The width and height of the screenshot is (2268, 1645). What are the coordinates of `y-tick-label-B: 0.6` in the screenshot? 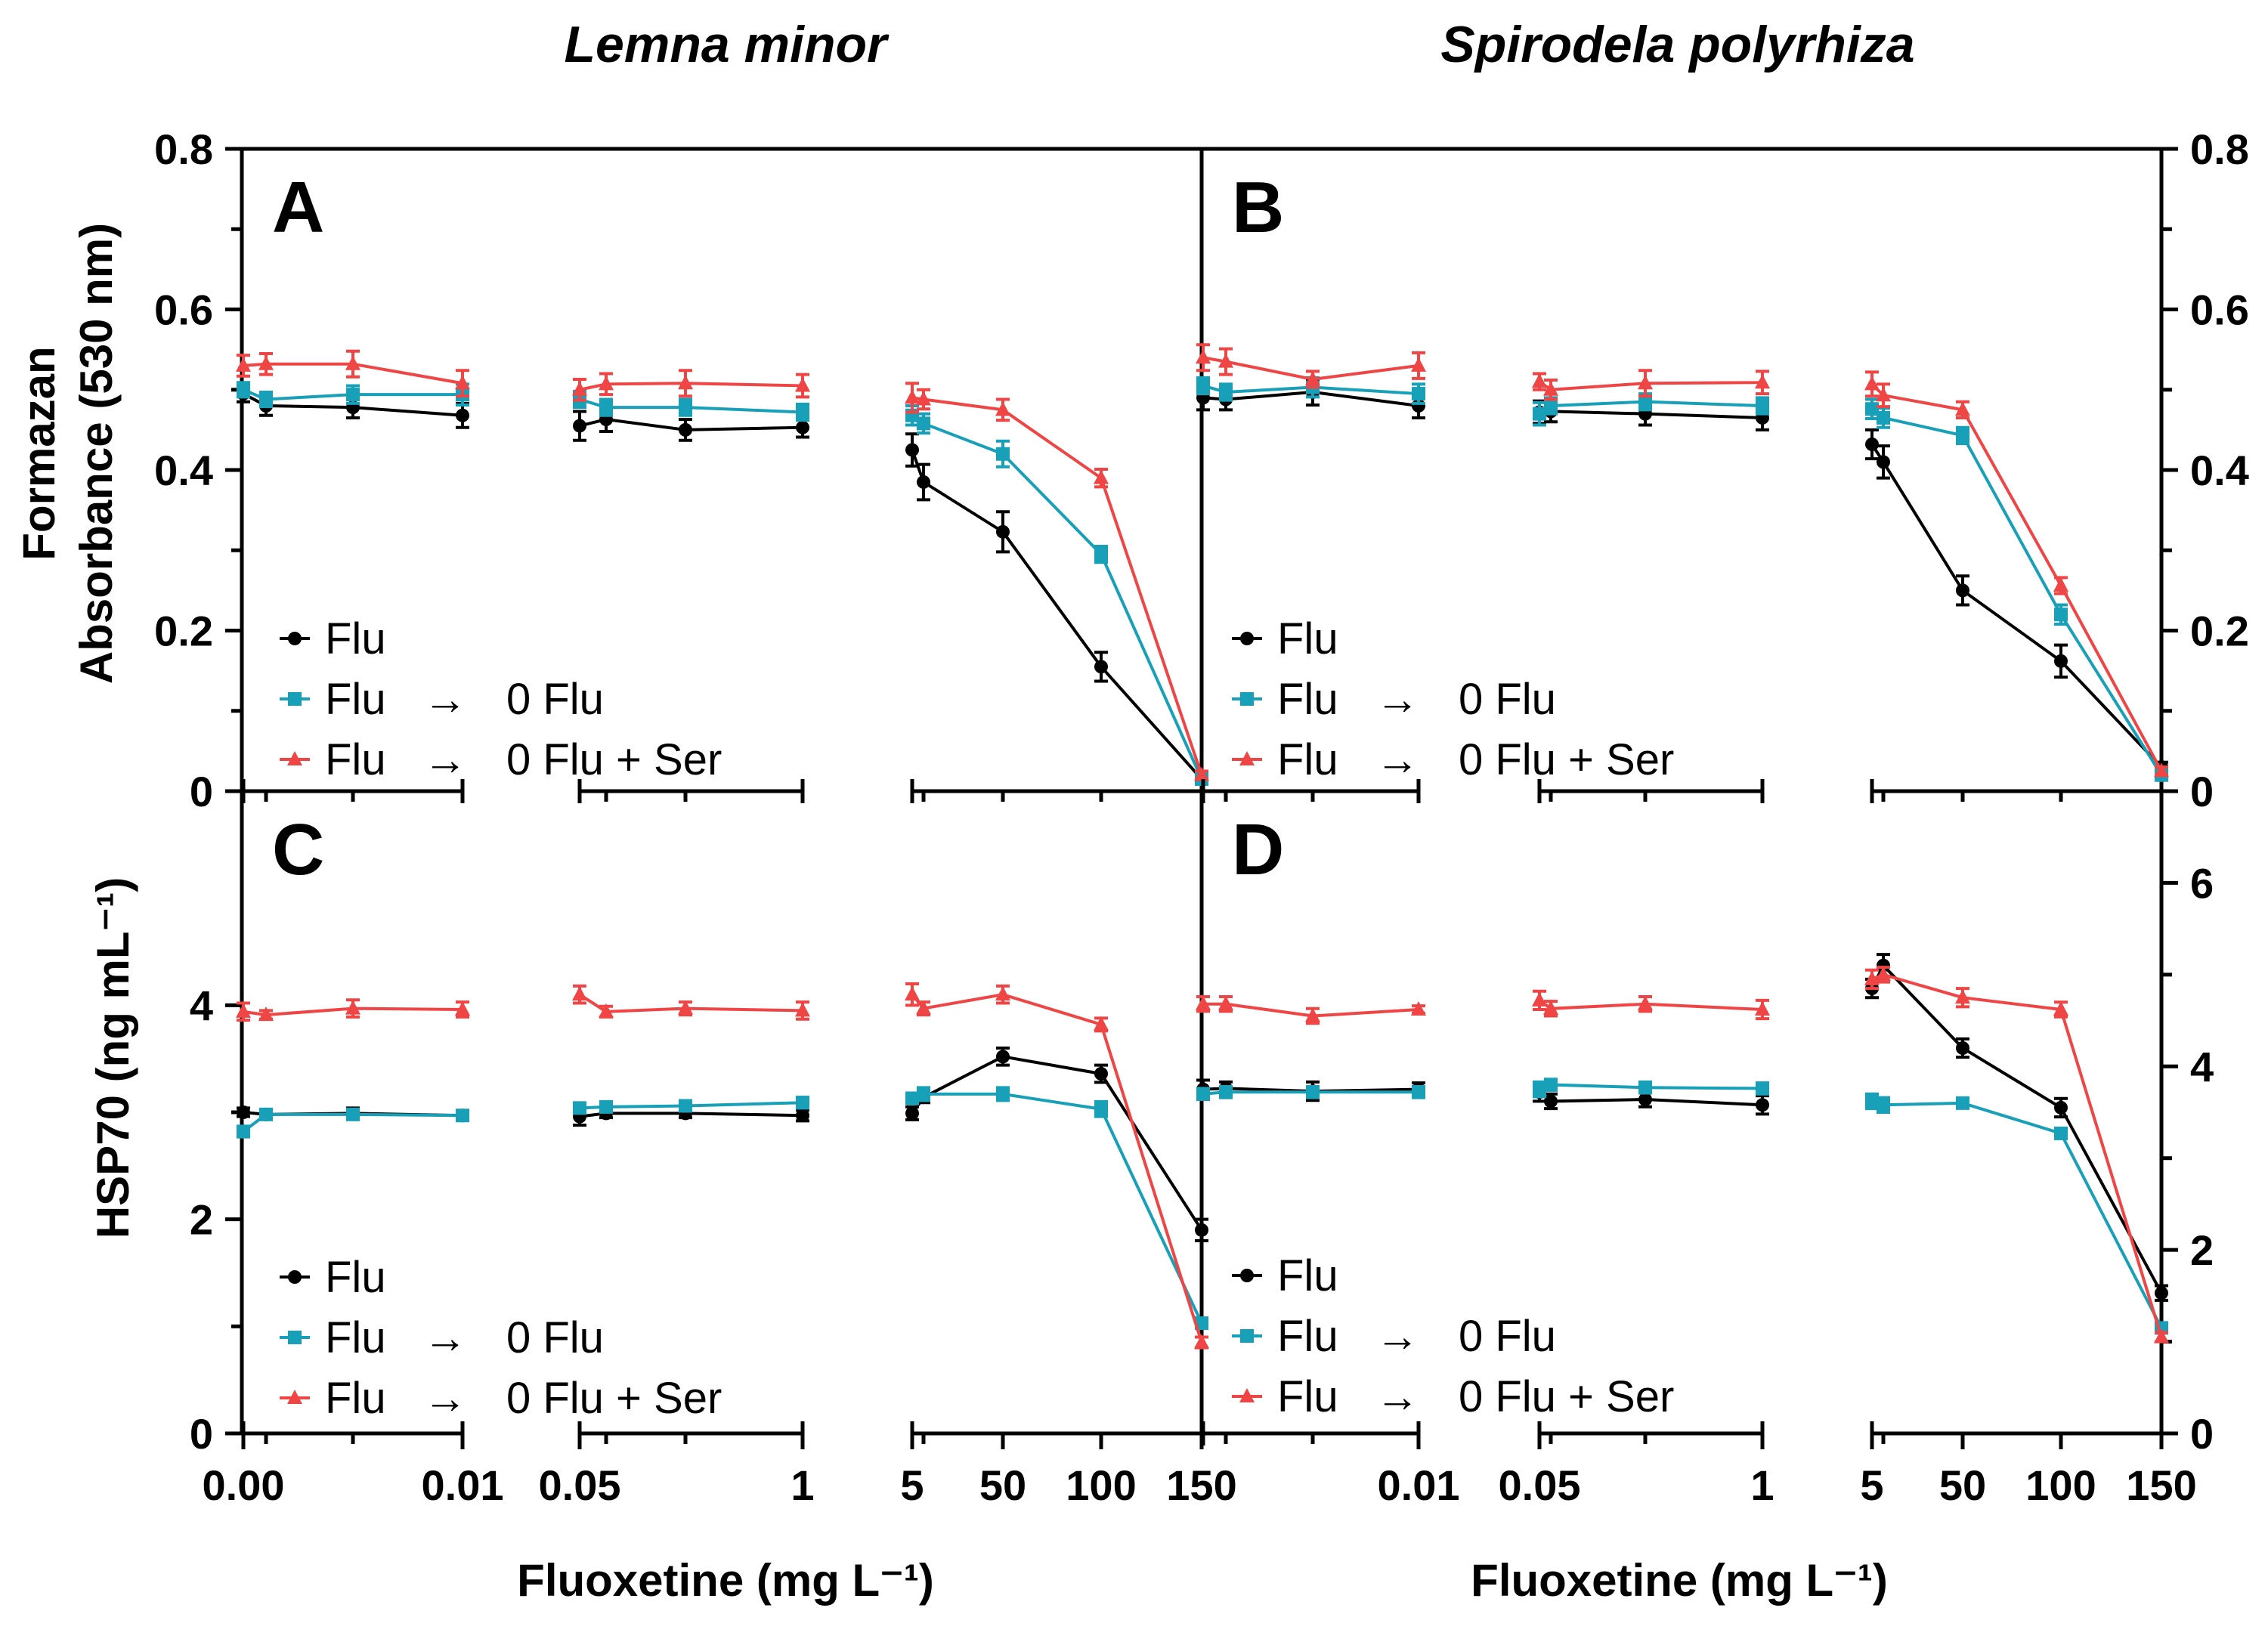 It's located at (2219, 310).